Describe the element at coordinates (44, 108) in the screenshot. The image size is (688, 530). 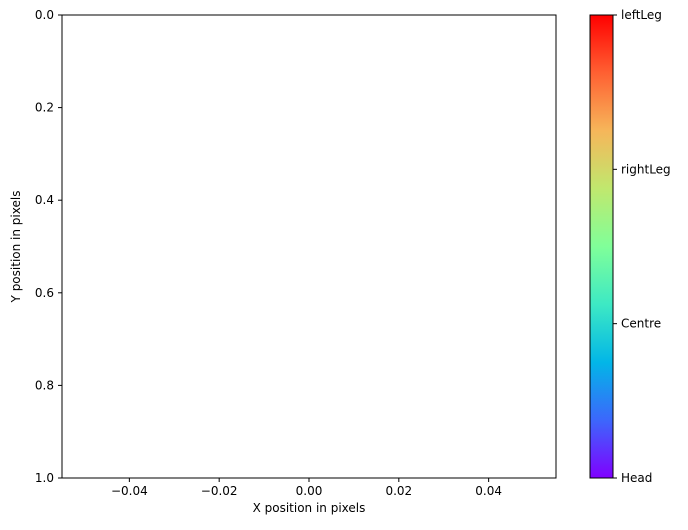
I see `y-tick-label: 0.2` at that location.